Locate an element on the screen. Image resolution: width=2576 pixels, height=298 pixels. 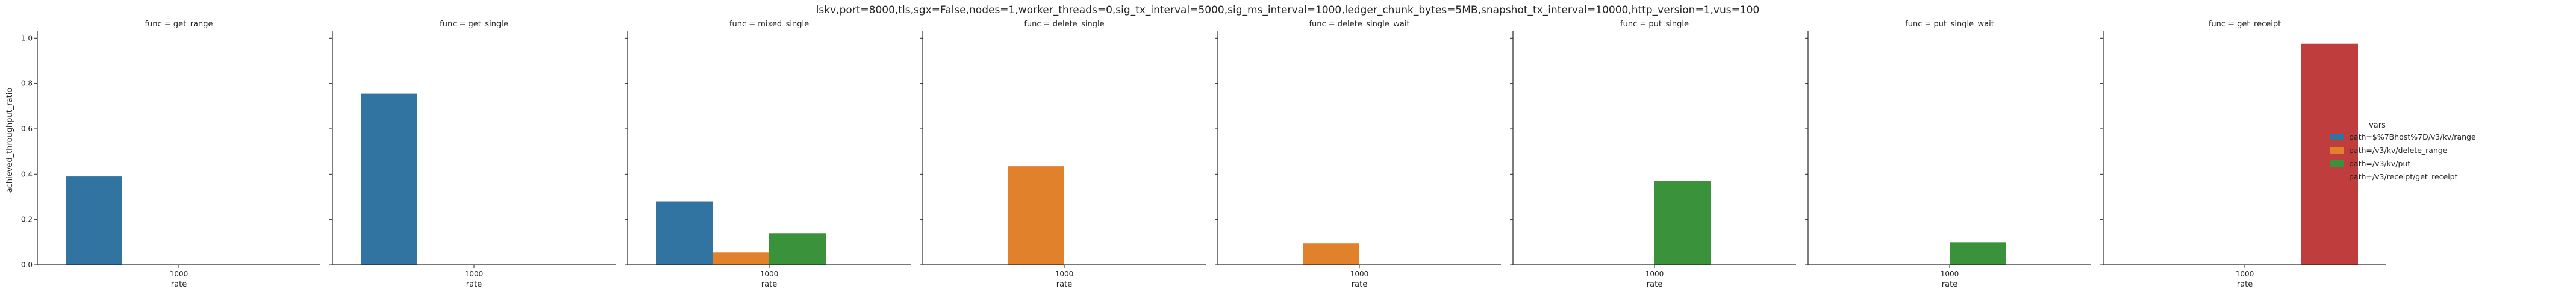
y-axis-label: achieved_throughput_ratio is located at coordinates (9, 140).